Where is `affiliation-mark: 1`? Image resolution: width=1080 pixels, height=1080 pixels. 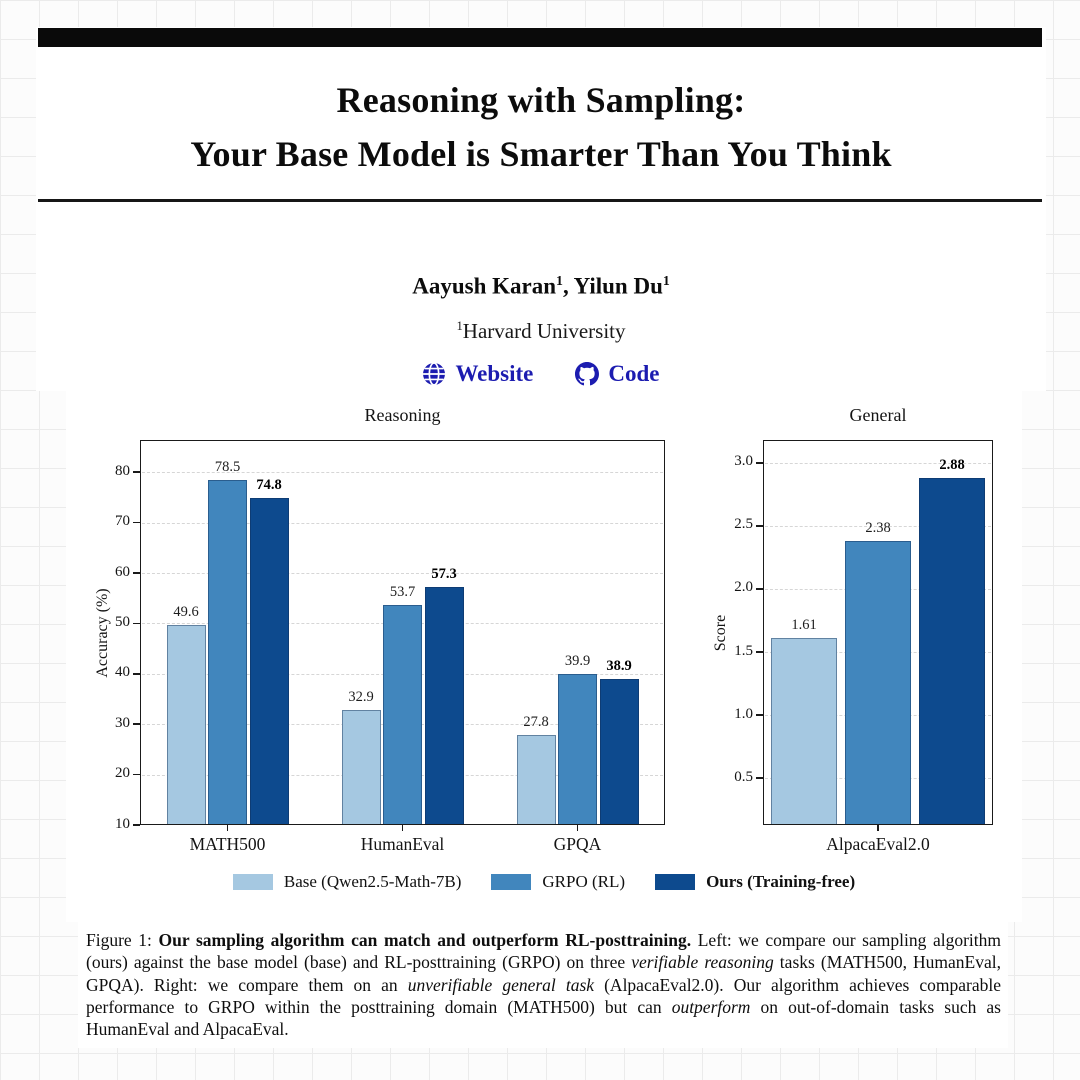
affiliation-mark: 1 is located at coordinates (459, 326).